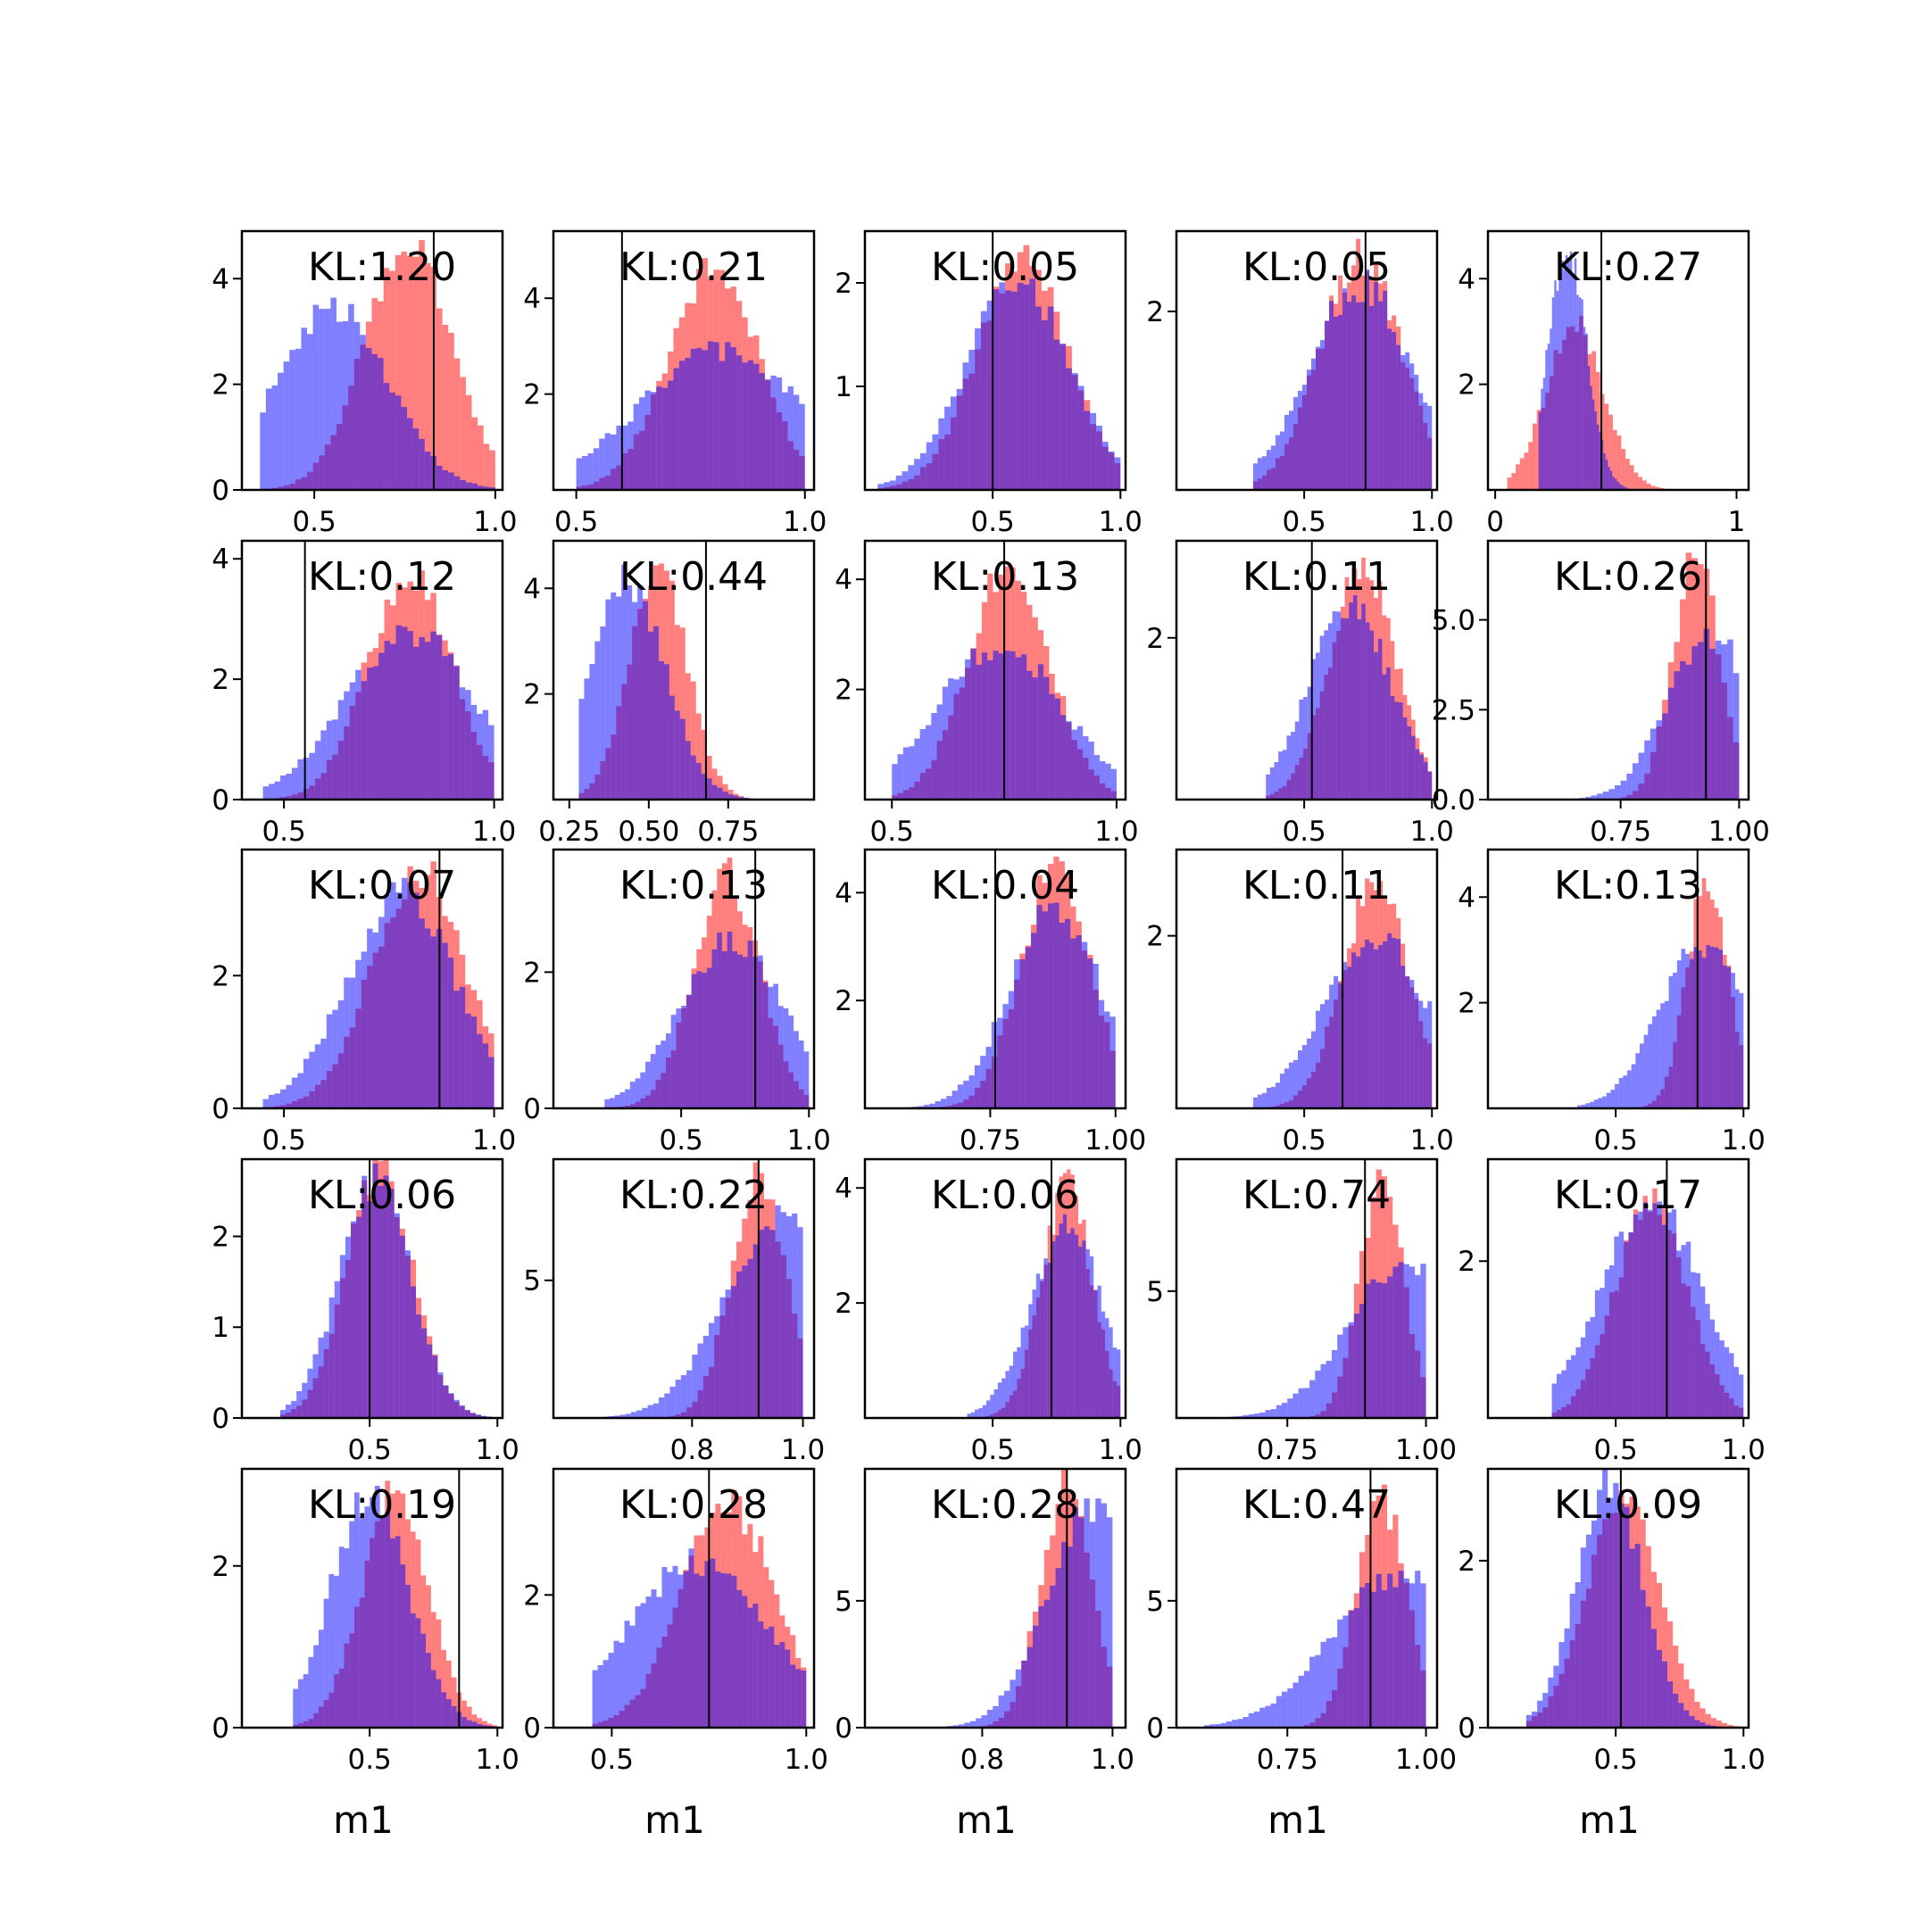  I want to click on y-tick-label: 5, so click(532, 1281).